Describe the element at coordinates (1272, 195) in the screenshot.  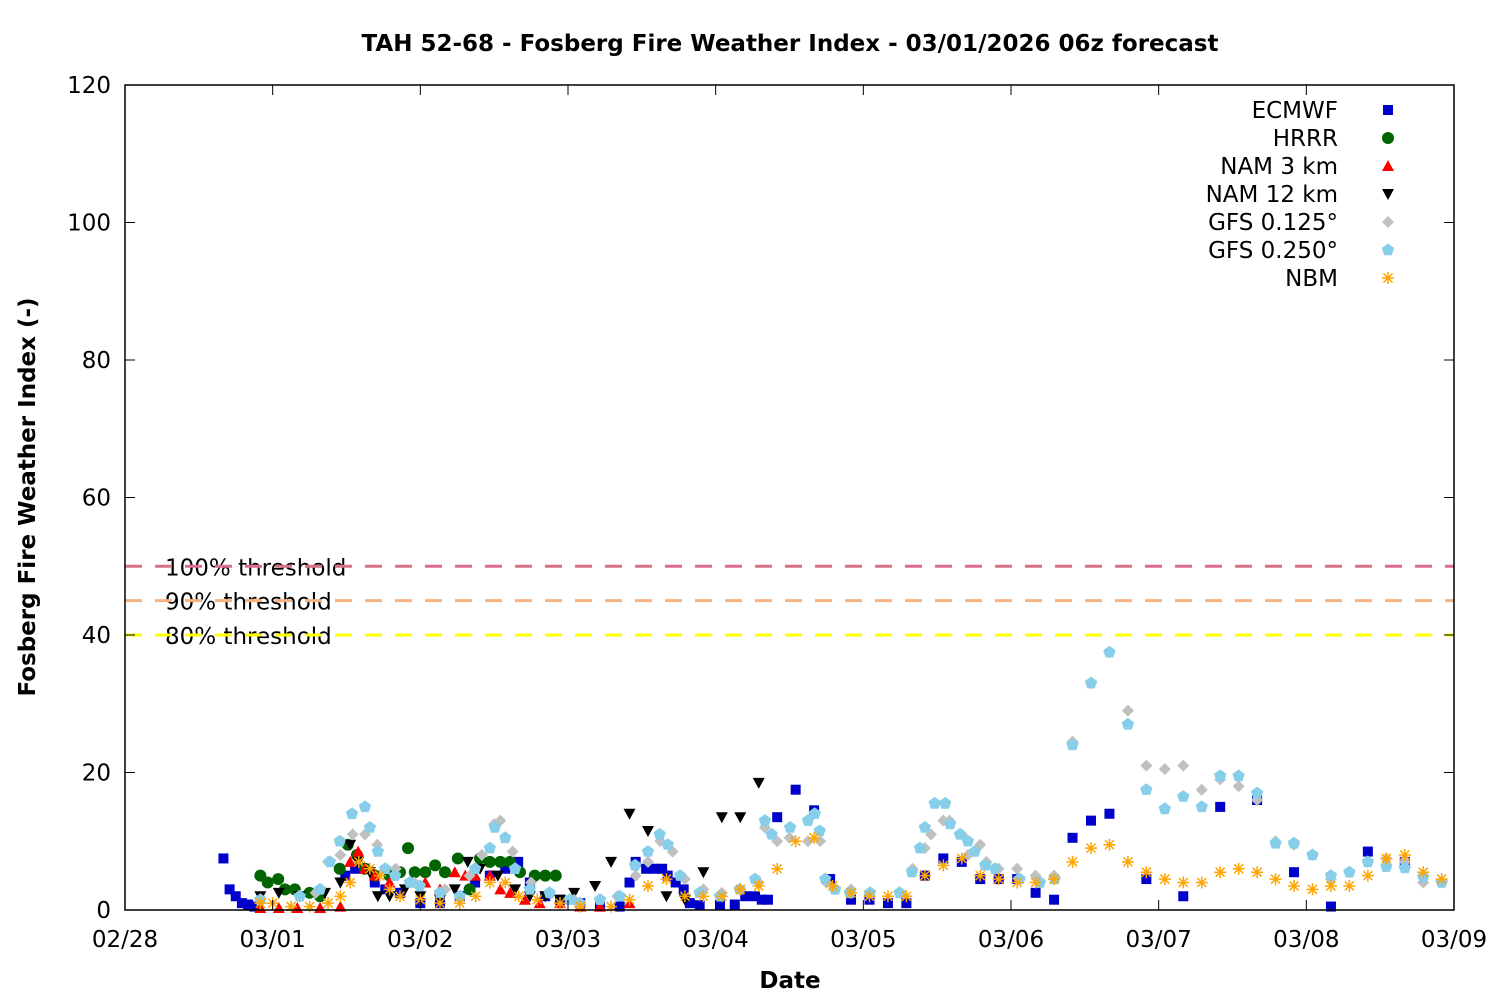
I see `legend-label: NAM 12 km` at that location.